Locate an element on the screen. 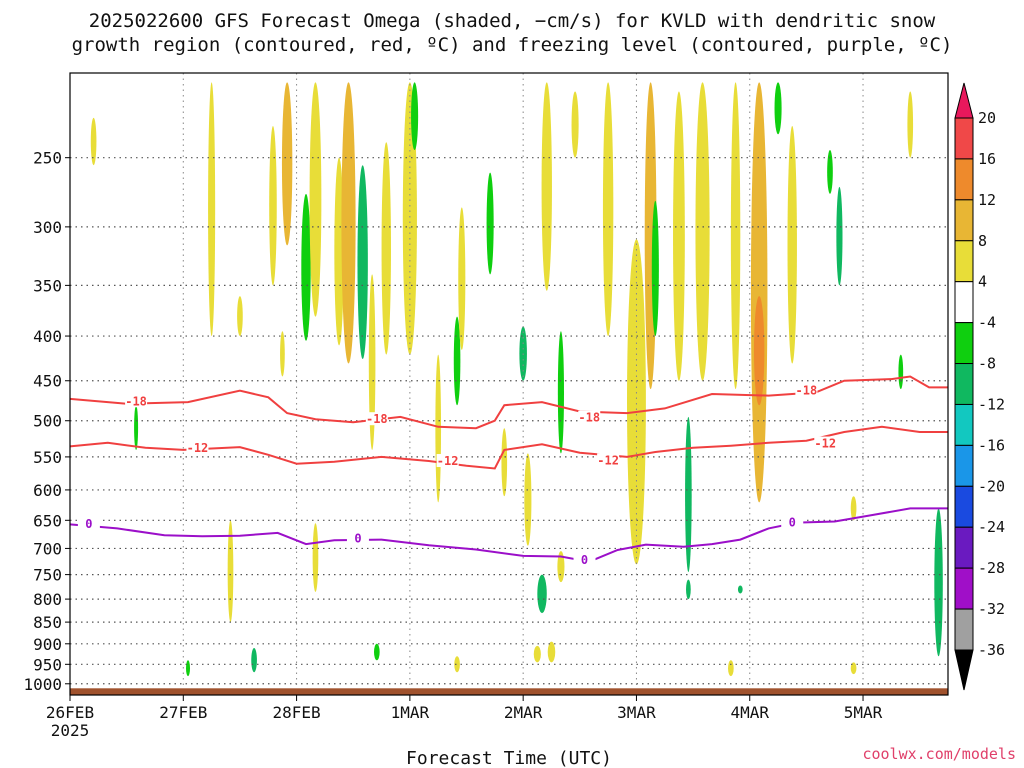 This screenshot has width=1024, height=768. colorbar-label-8: -16 is located at coordinates (991, 445).